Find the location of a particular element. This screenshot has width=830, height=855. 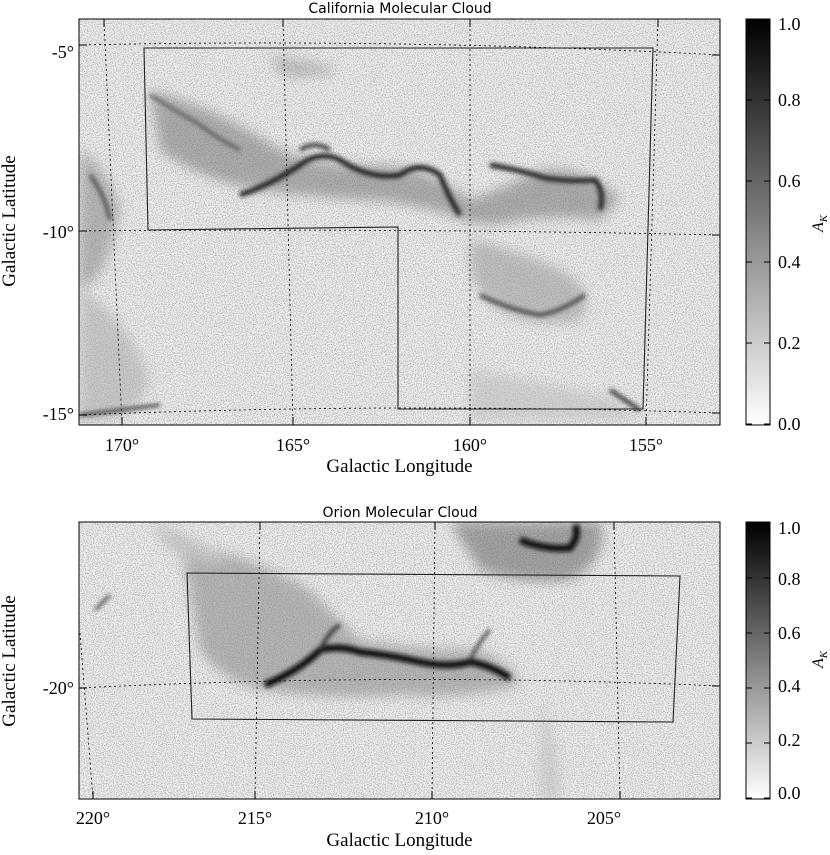

x-tick-labels: 220° 215° 210° 205° is located at coordinates (348, 818).